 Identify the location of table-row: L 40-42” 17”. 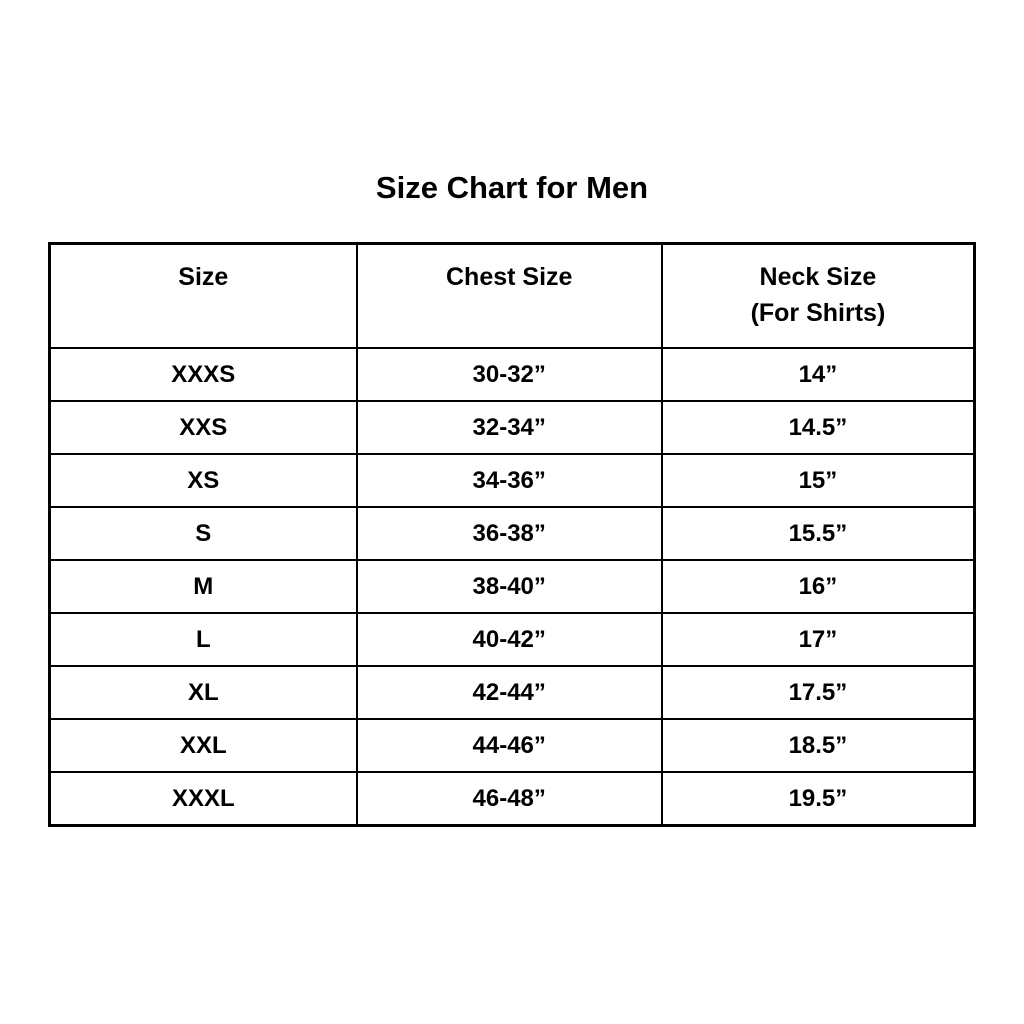
(512, 639).